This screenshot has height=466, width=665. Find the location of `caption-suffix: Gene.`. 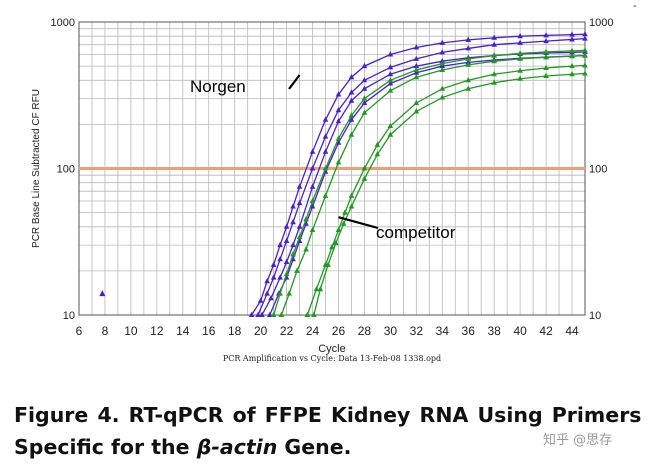

caption-suffix: Gene. is located at coordinates (314, 447).